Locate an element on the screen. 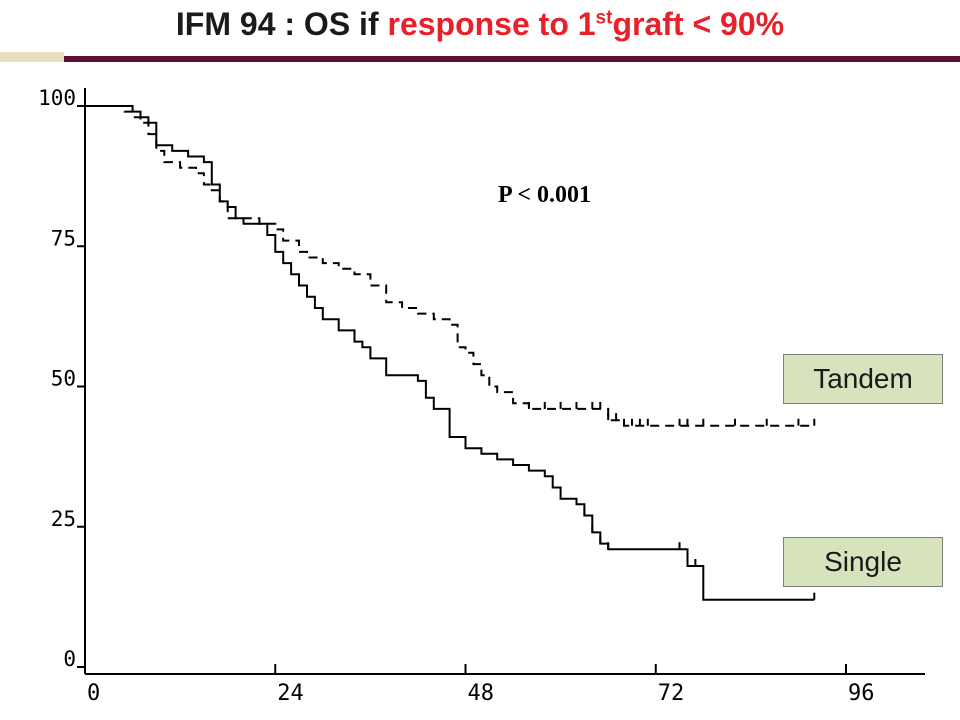 Image resolution: width=960 pixels, height=720 pixels. legend-tandem: Tandem is located at coordinates (863, 379).